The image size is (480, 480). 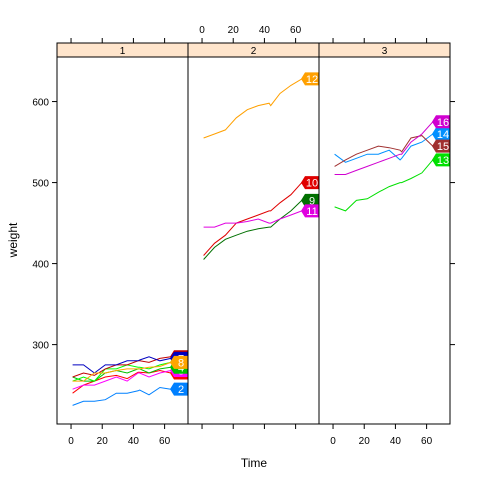 What do you see at coordinates (40, 265) in the screenshot?
I see `y-tick-label: 400` at bounding box center [40, 265].